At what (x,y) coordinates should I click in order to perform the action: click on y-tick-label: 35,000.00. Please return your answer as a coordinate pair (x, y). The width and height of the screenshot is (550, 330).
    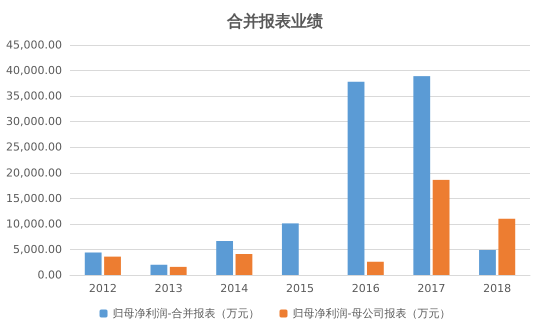
    Looking at the image, I should click on (34, 96).